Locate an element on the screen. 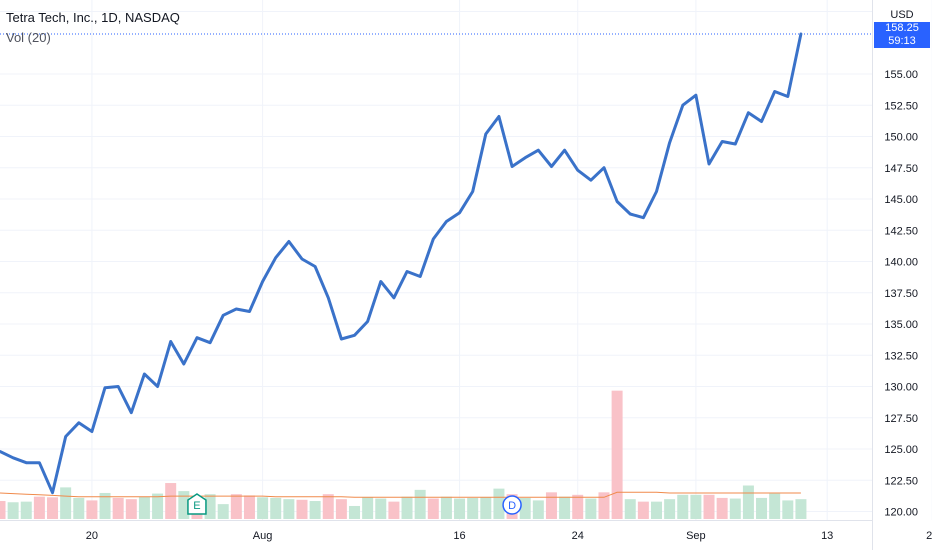  y-tick-label: 120.00 is located at coordinates (901, 513).